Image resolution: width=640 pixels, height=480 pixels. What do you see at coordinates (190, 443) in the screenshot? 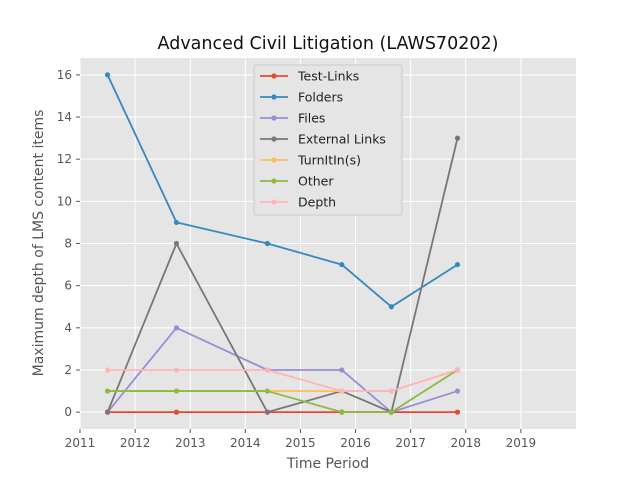
I see `x-tick-label: 2013` at bounding box center [190, 443].